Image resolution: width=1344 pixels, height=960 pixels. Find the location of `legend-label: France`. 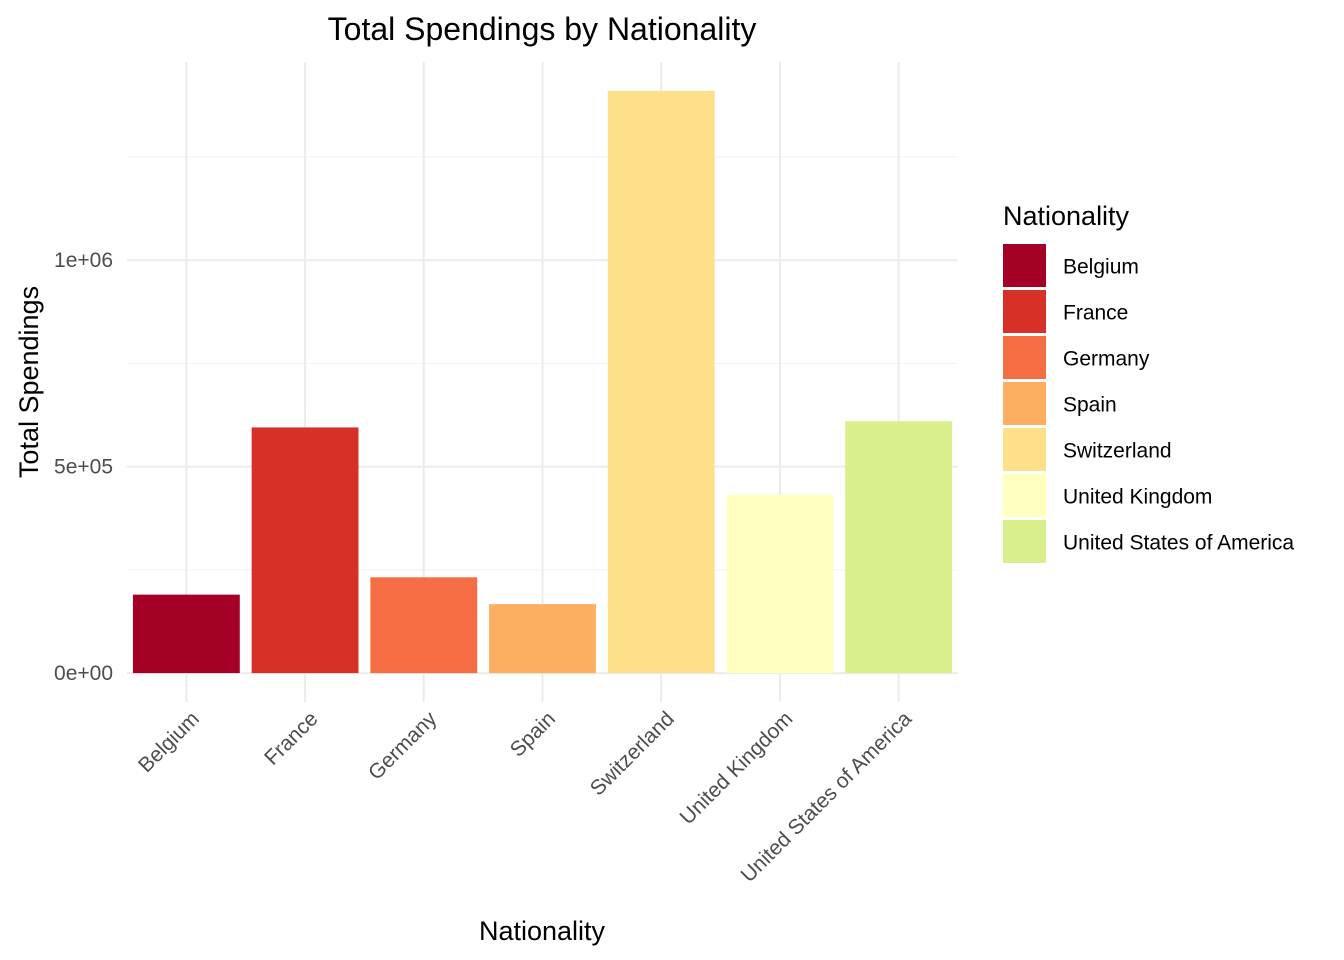

legend-label: France is located at coordinates (1095, 313).